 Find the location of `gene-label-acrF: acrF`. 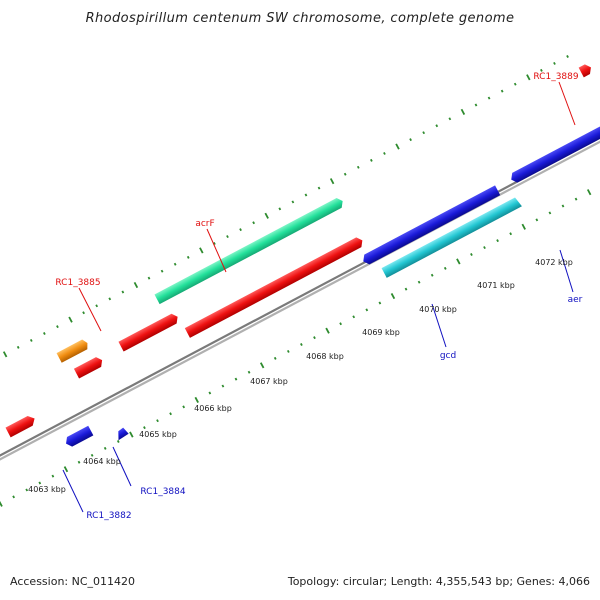

gene-label-acrF: acrF is located at coordinates (204, 224).